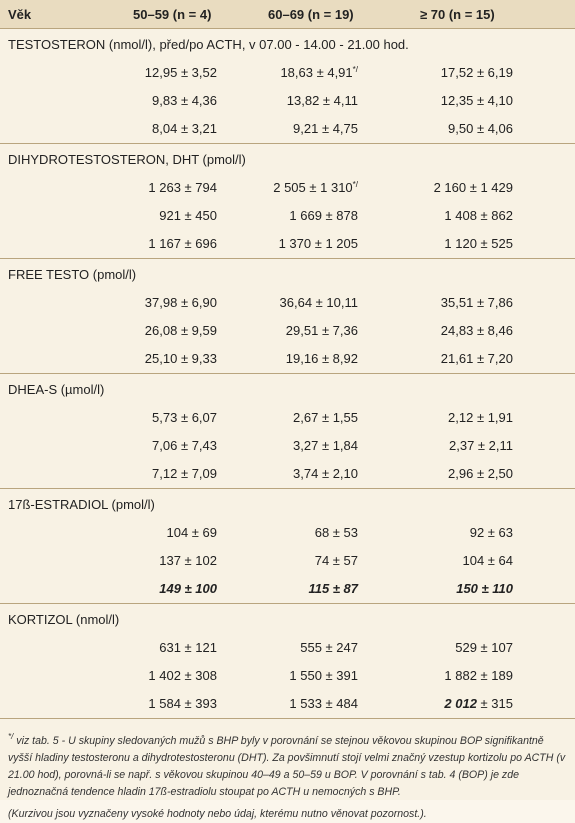 The width and height of the screenshot is (575, 823). I want to click on data-row: 25,10 ± 9,33 19,16 ± 8,92 21,61 ± 7,20, so click(287, 359).